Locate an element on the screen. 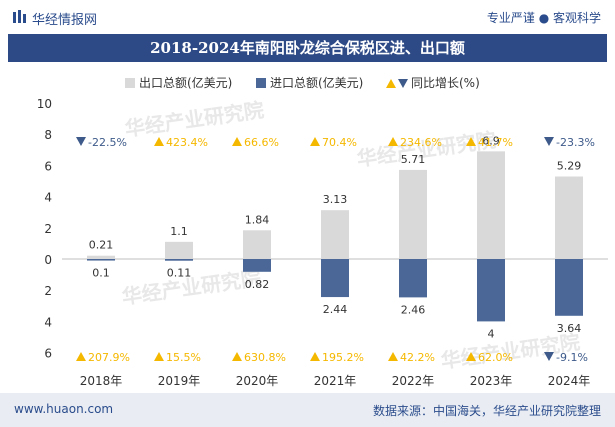 This screenshot has height=427, width=615. footer-url: www.huaon.com is located at coordinates (64, 409).